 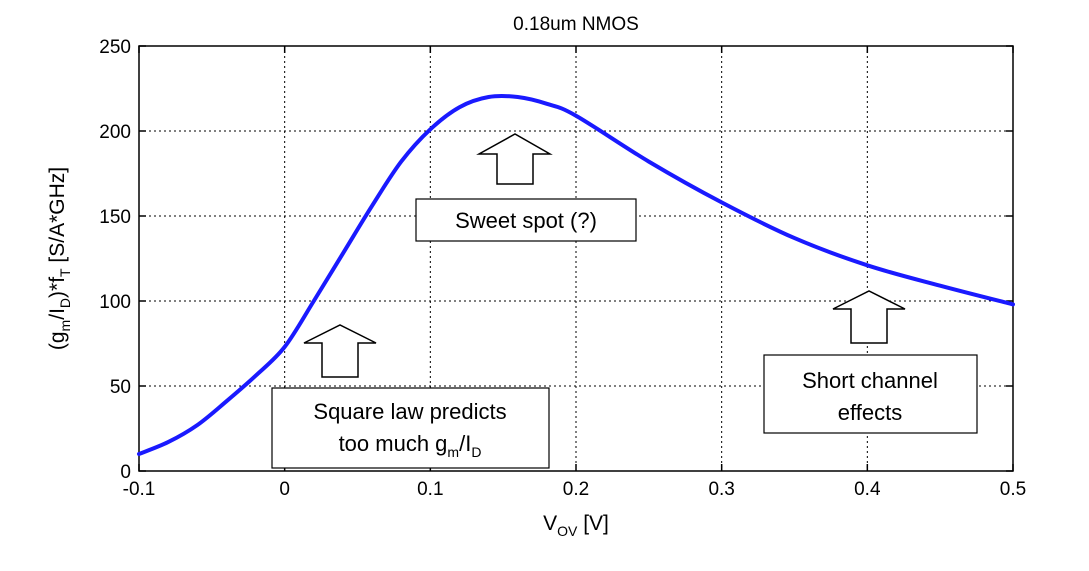 What do you see at coordinates (576, 24) in the screenshot?
I see `chart-title: 0.18um NMOS` at bounding box center [576, 24].